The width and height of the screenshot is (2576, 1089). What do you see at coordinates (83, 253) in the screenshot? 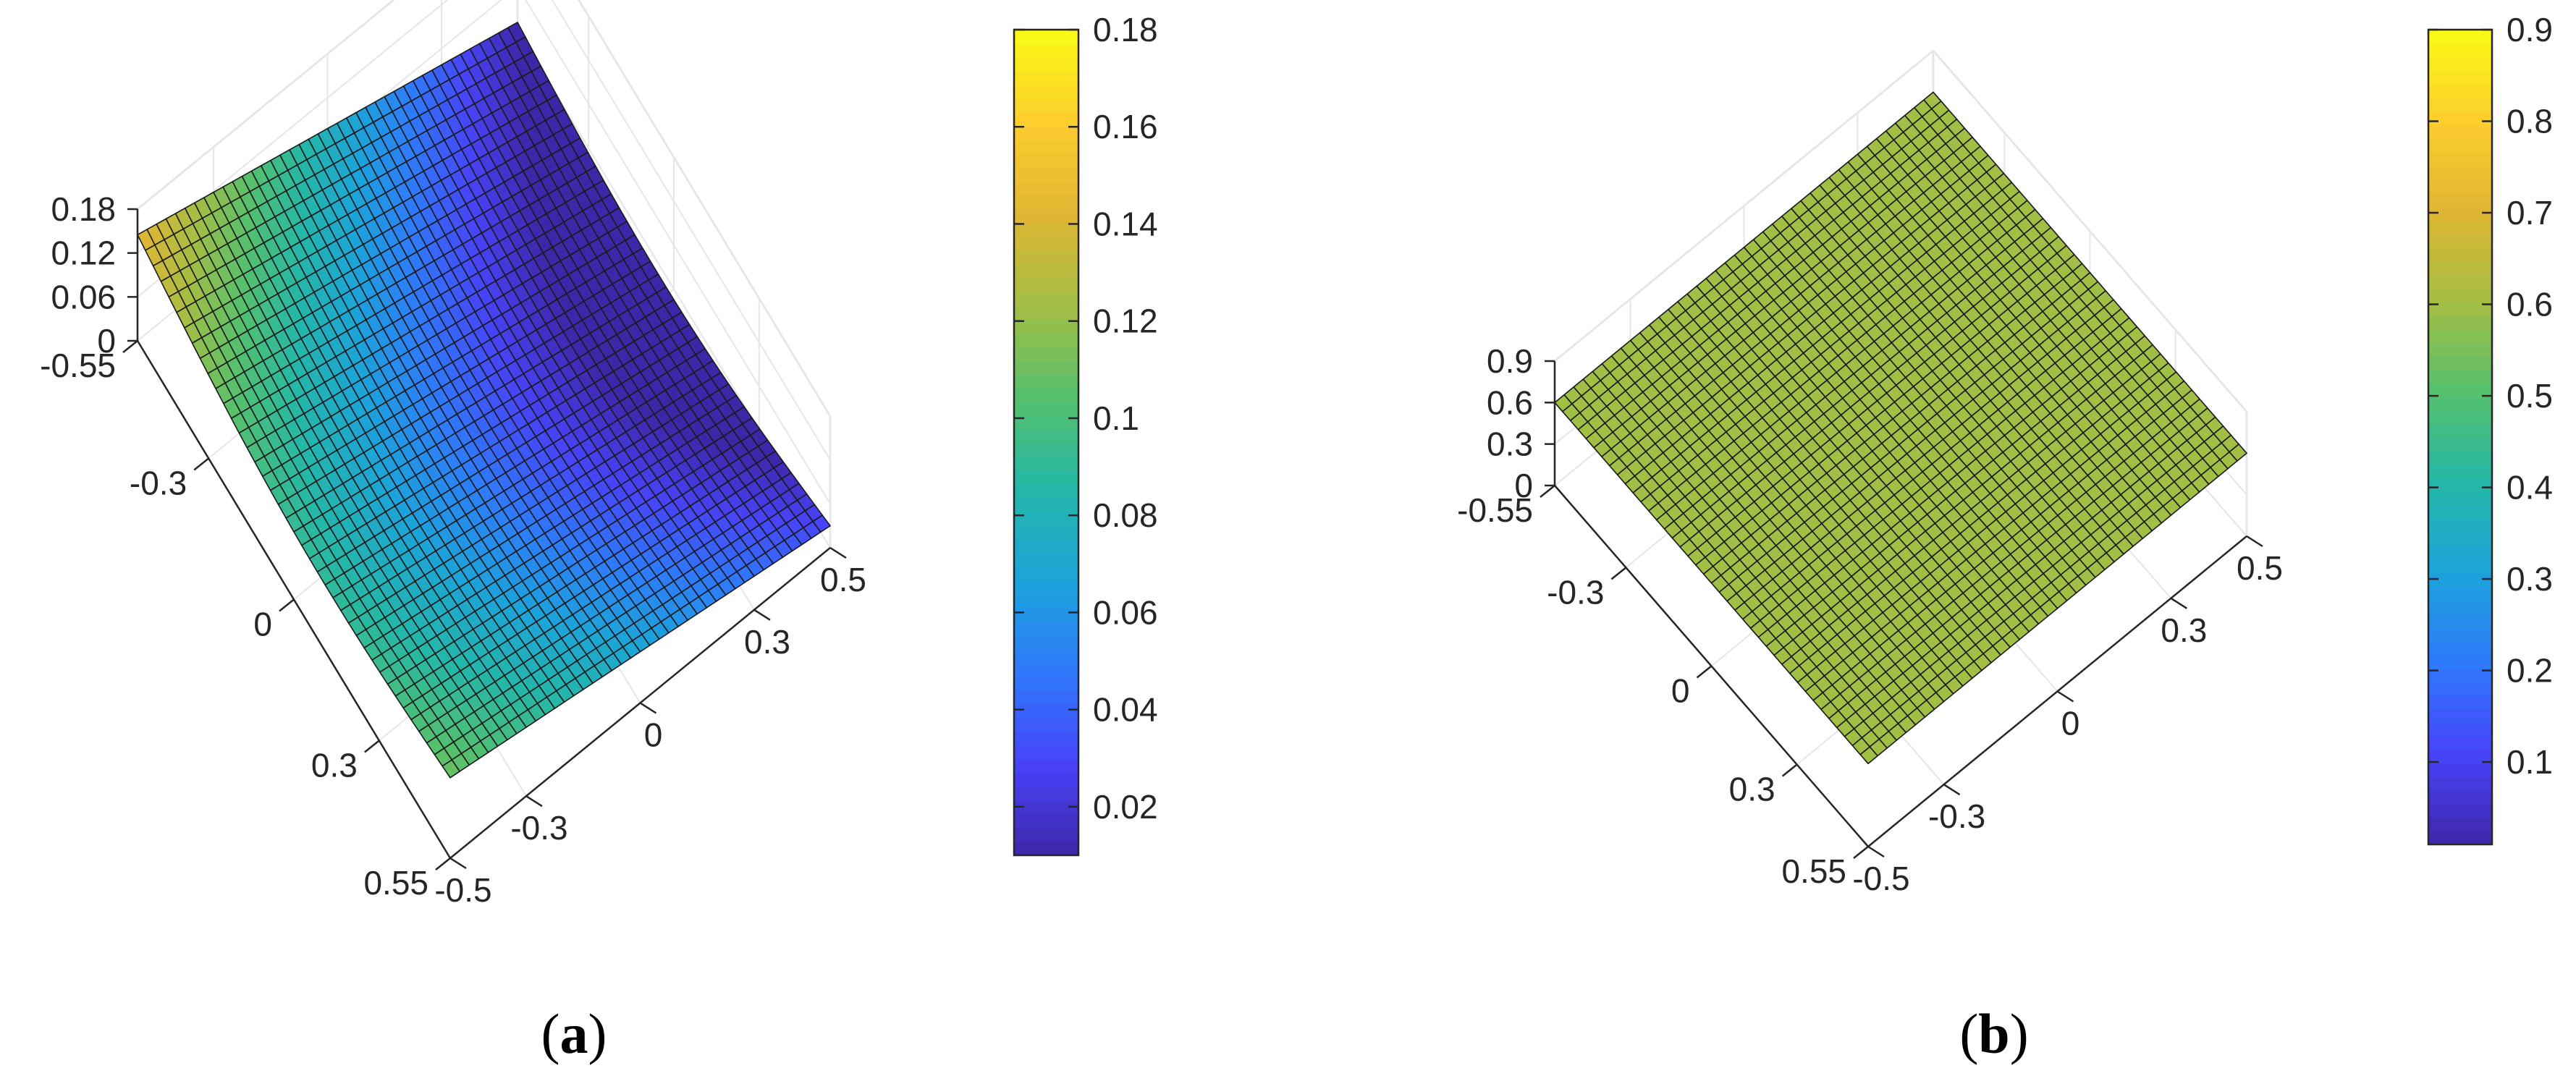
I see `z-tick-label: 0.12` at bounding box center [83, 253].